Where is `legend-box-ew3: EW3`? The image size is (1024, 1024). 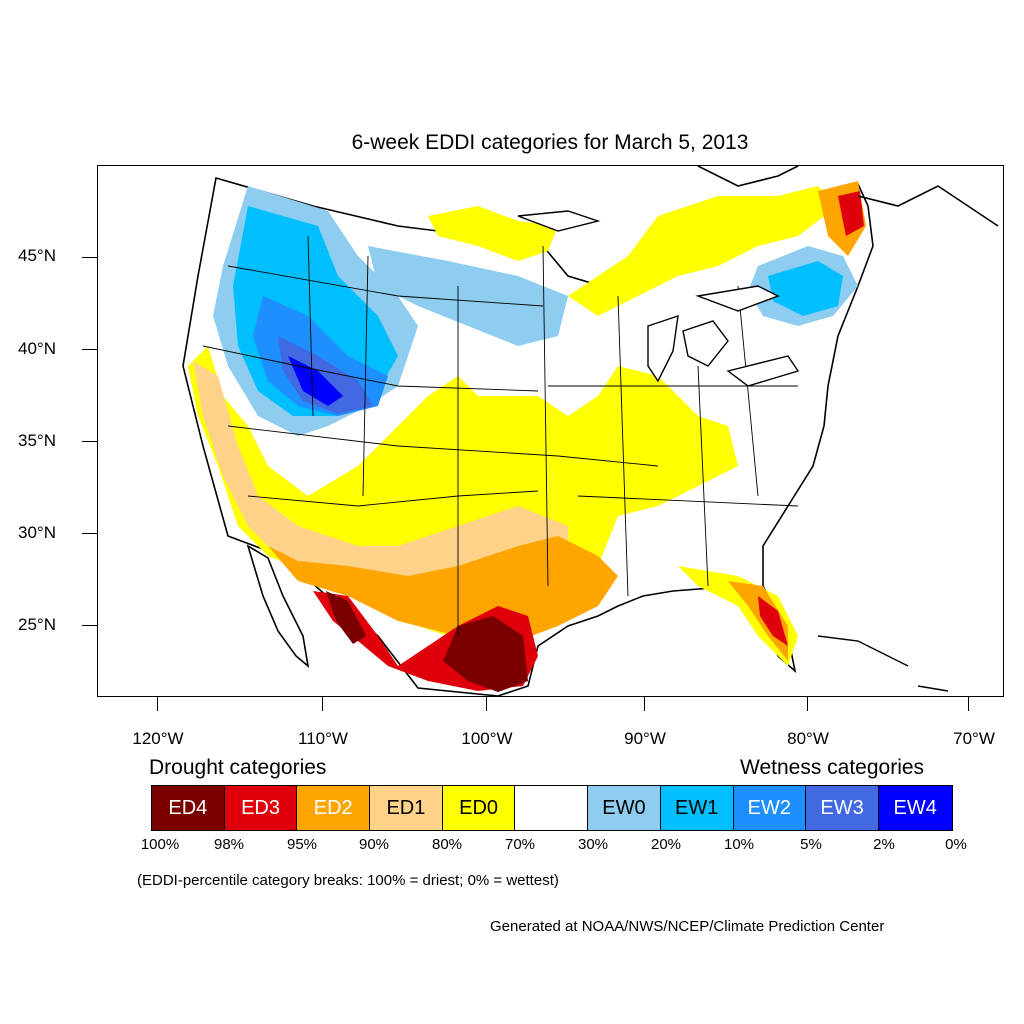
legend-box-ew3: EW3 is located at coordinates (842, 808).